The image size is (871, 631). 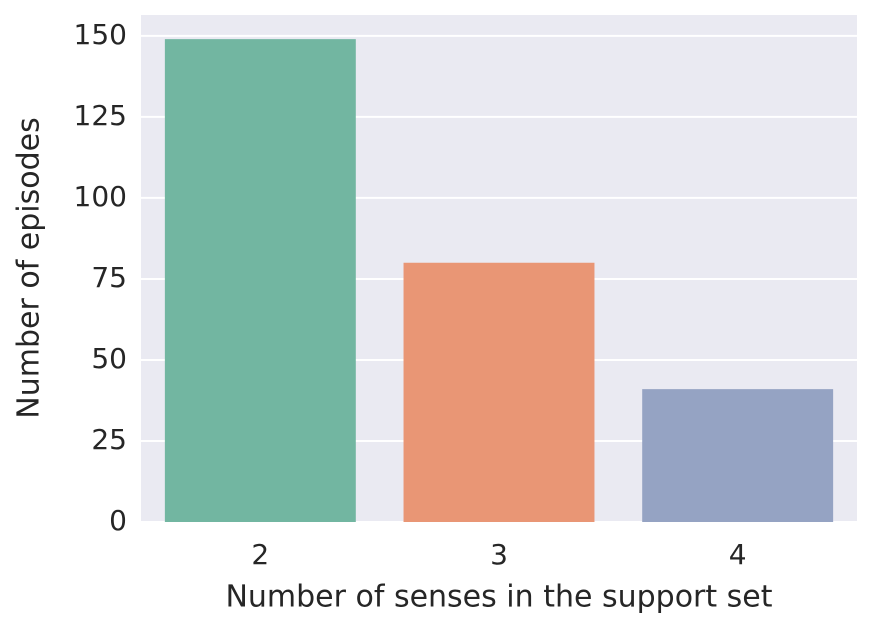 What do you see at coordinates (499, 554) in the screenshot?
I see `x-tick-label: 3` at bounding box center [499, 554].